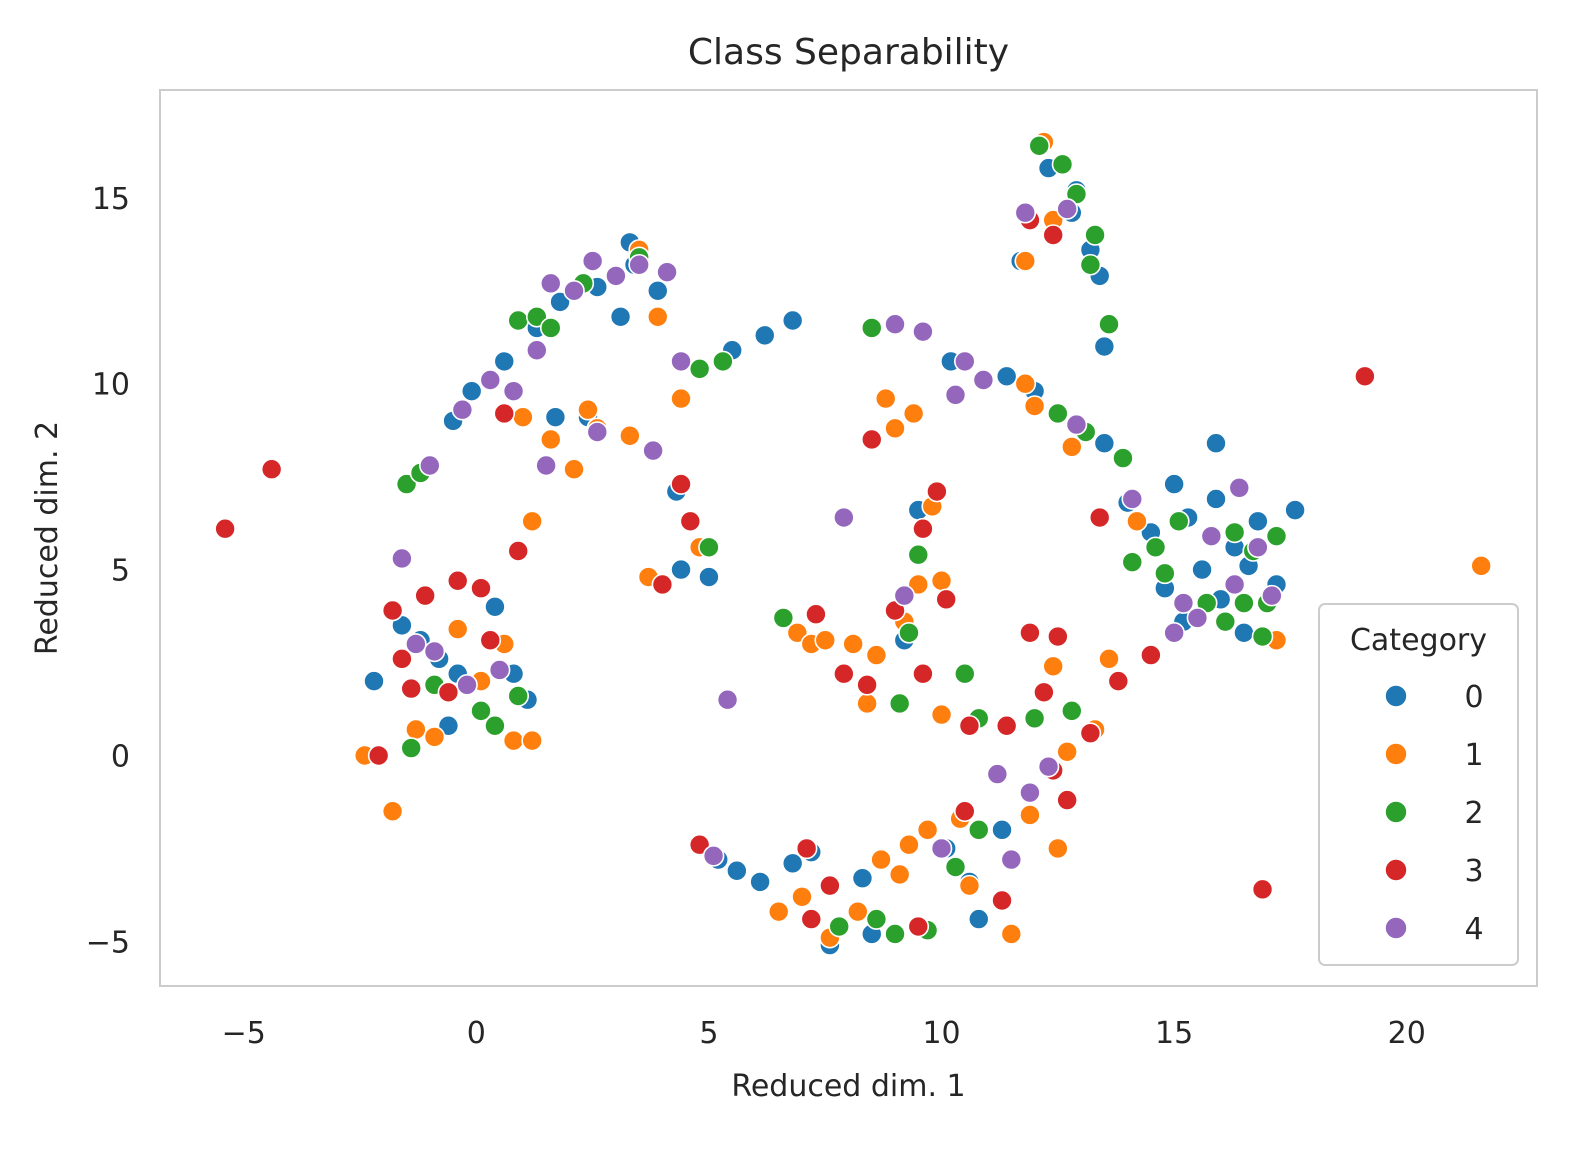 Image resolution: width=1586 pixels, height=1149 pixels. What do you see at coordinates (1473, 697) in the screenshot?
I see `legend-label-0: 0` at bounding box center [1473, 697].